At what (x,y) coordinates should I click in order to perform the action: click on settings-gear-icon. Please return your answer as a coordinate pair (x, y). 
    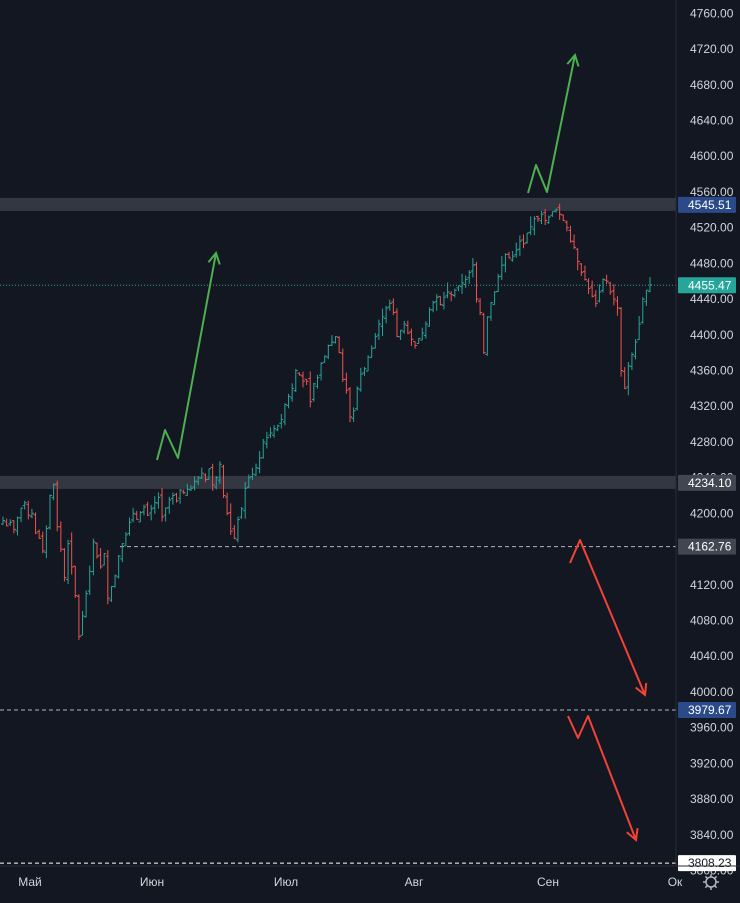
    Looking at the image, I should click on (711, 882).